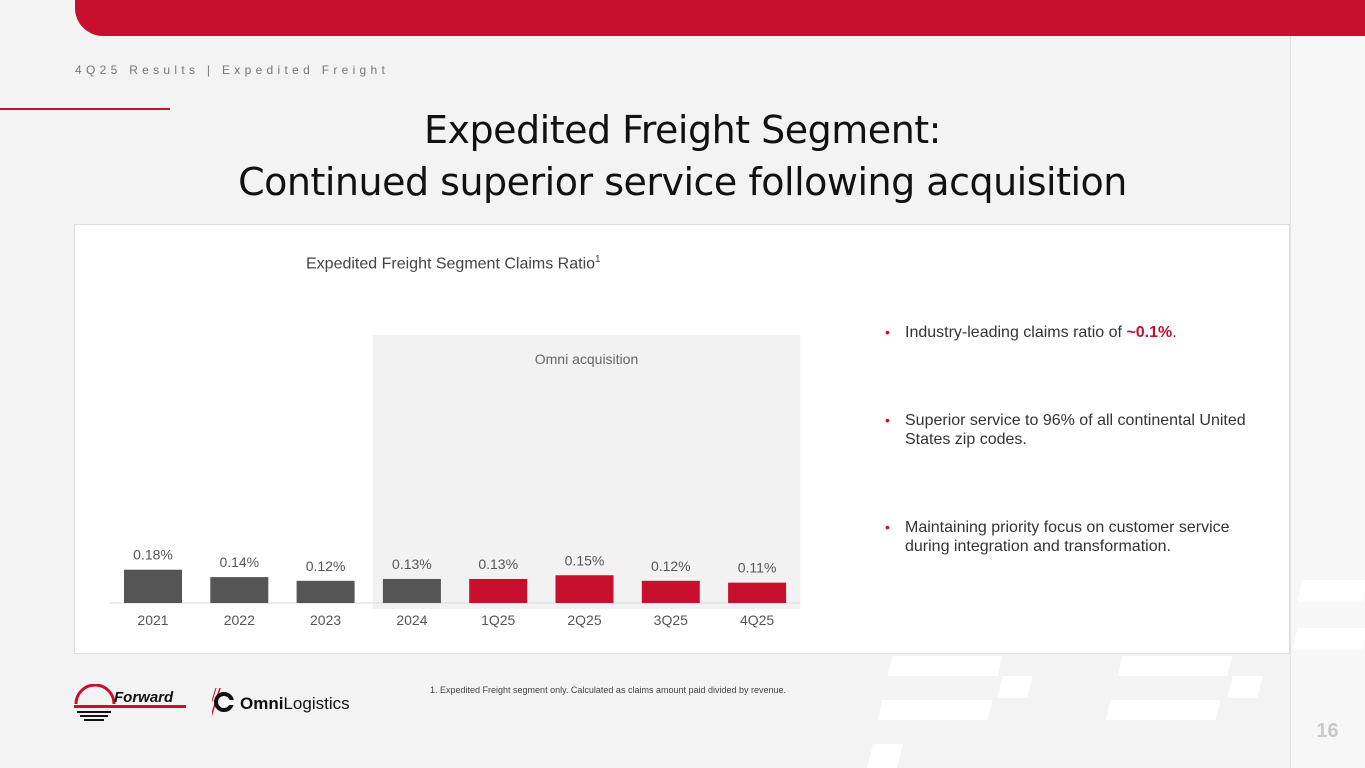  I want to click on x-tick-label-2022: 2022, so click(239, 620).